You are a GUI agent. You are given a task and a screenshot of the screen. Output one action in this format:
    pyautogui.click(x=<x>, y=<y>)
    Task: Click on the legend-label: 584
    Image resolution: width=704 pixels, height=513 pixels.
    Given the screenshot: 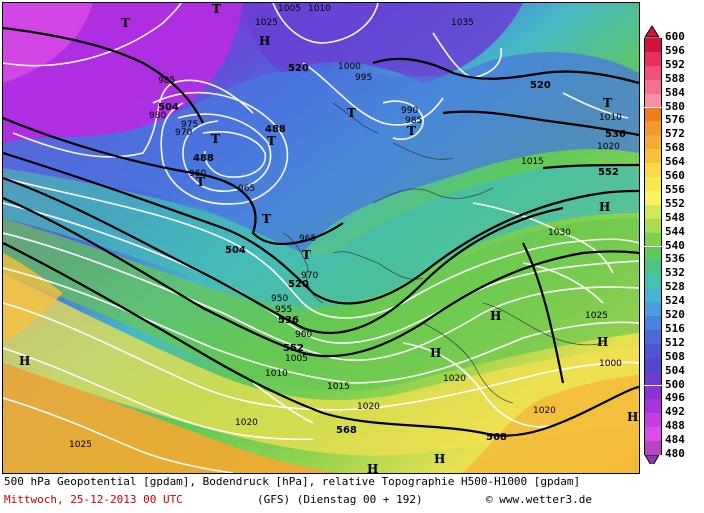 What is the action you would take?
    pyautogui.click(x=675, y=92)
    